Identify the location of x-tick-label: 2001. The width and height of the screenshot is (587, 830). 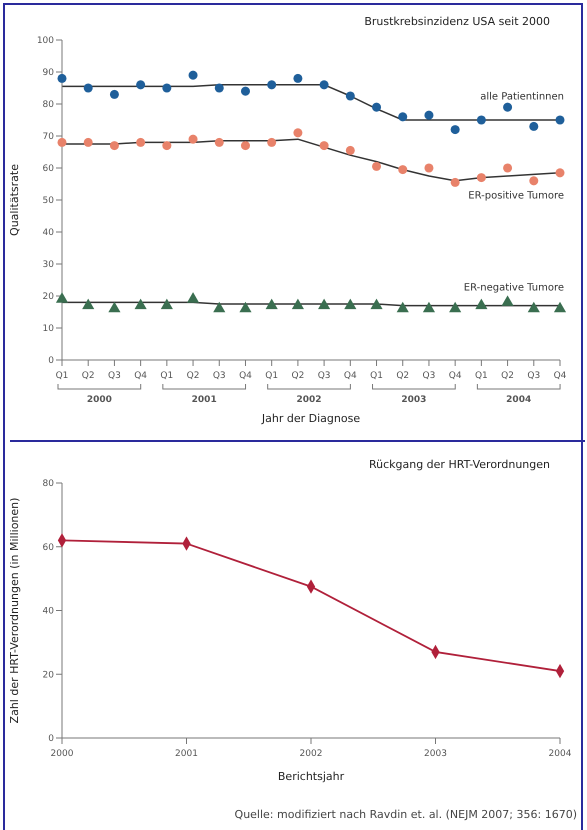
(186, 754).